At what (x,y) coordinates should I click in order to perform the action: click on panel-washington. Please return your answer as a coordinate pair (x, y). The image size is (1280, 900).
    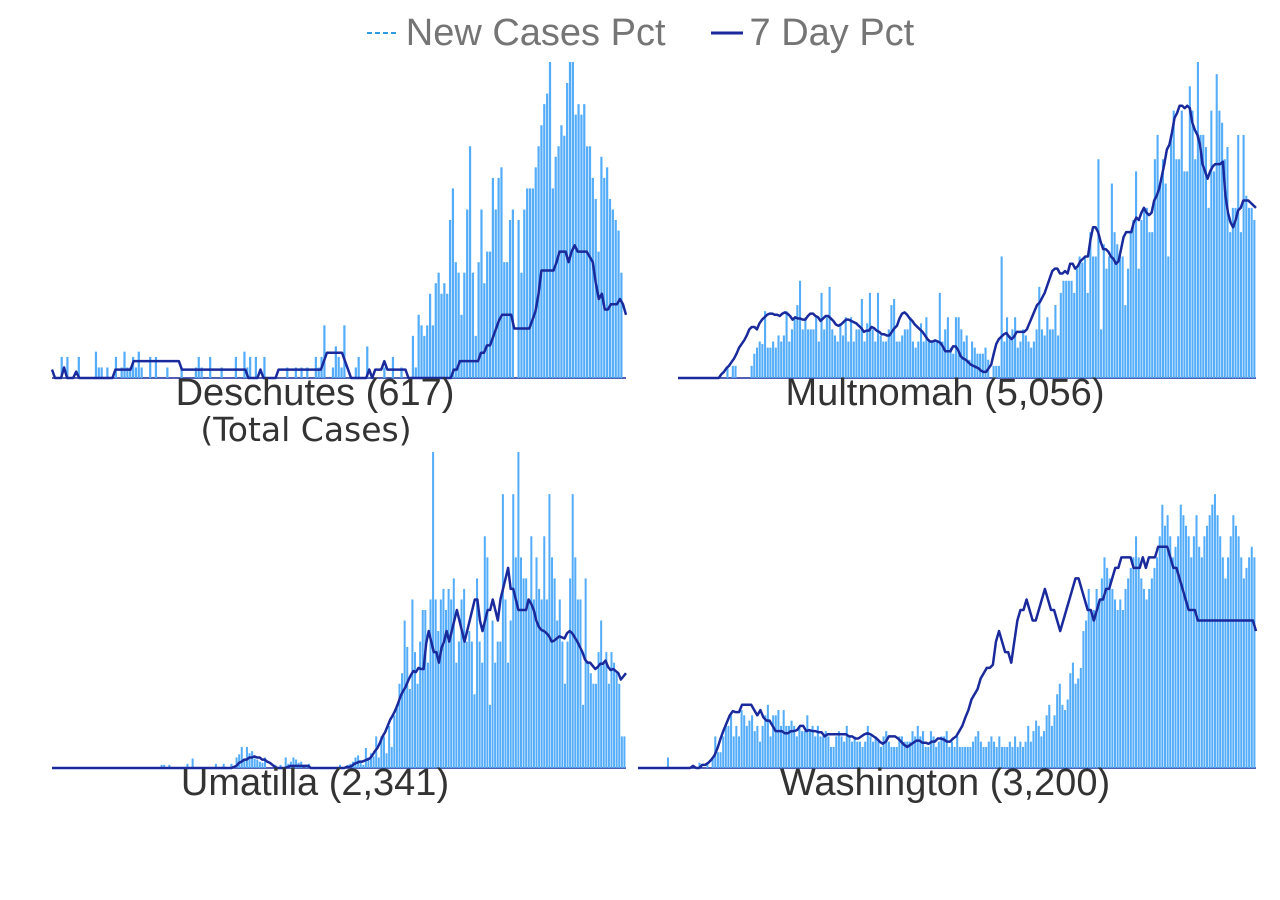
    Looking at the image, I should click on (948, 632).